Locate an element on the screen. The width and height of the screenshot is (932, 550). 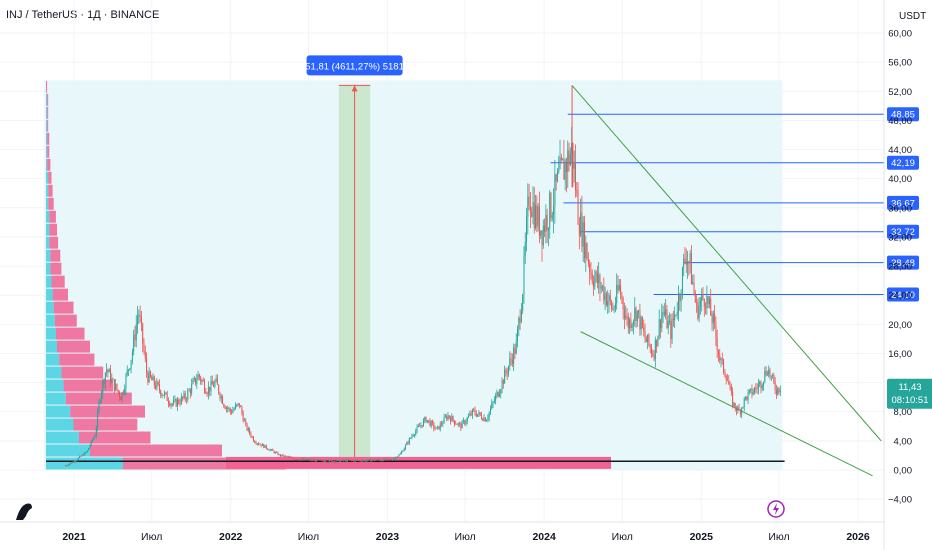
y-tick-label: 8,00 is located at coordinates (903, 412).